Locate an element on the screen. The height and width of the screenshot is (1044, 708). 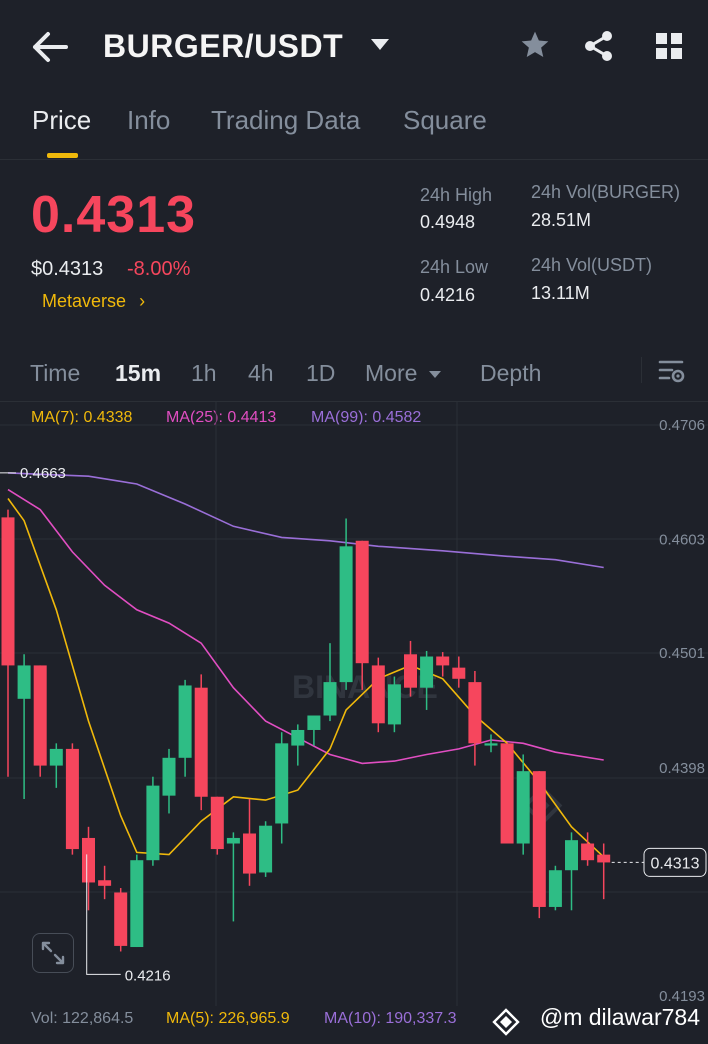
grid-icon is located at coordinates (669, 49).